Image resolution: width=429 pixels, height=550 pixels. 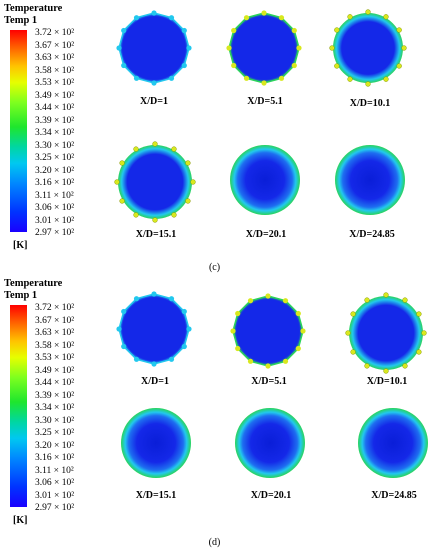 I want to click on tick-label: 2.97 × 10², so click(x=55, y=508).